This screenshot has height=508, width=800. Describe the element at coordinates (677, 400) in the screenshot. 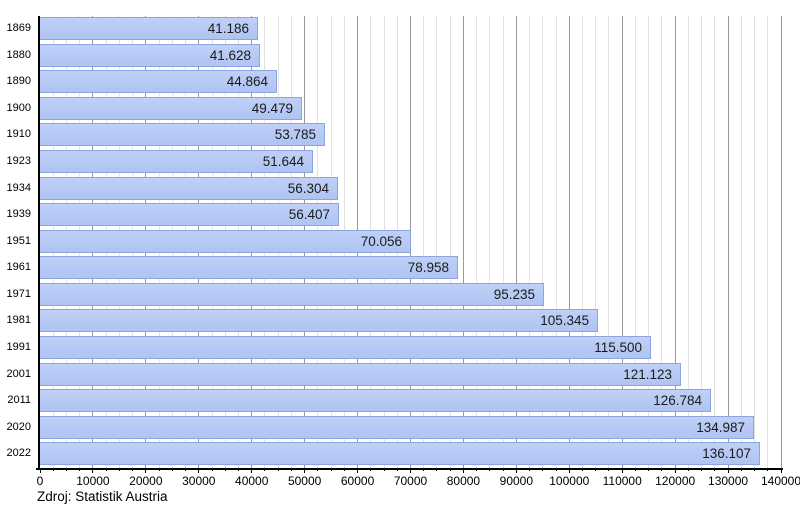

I see `bar-value-label: 126.784` at that location.